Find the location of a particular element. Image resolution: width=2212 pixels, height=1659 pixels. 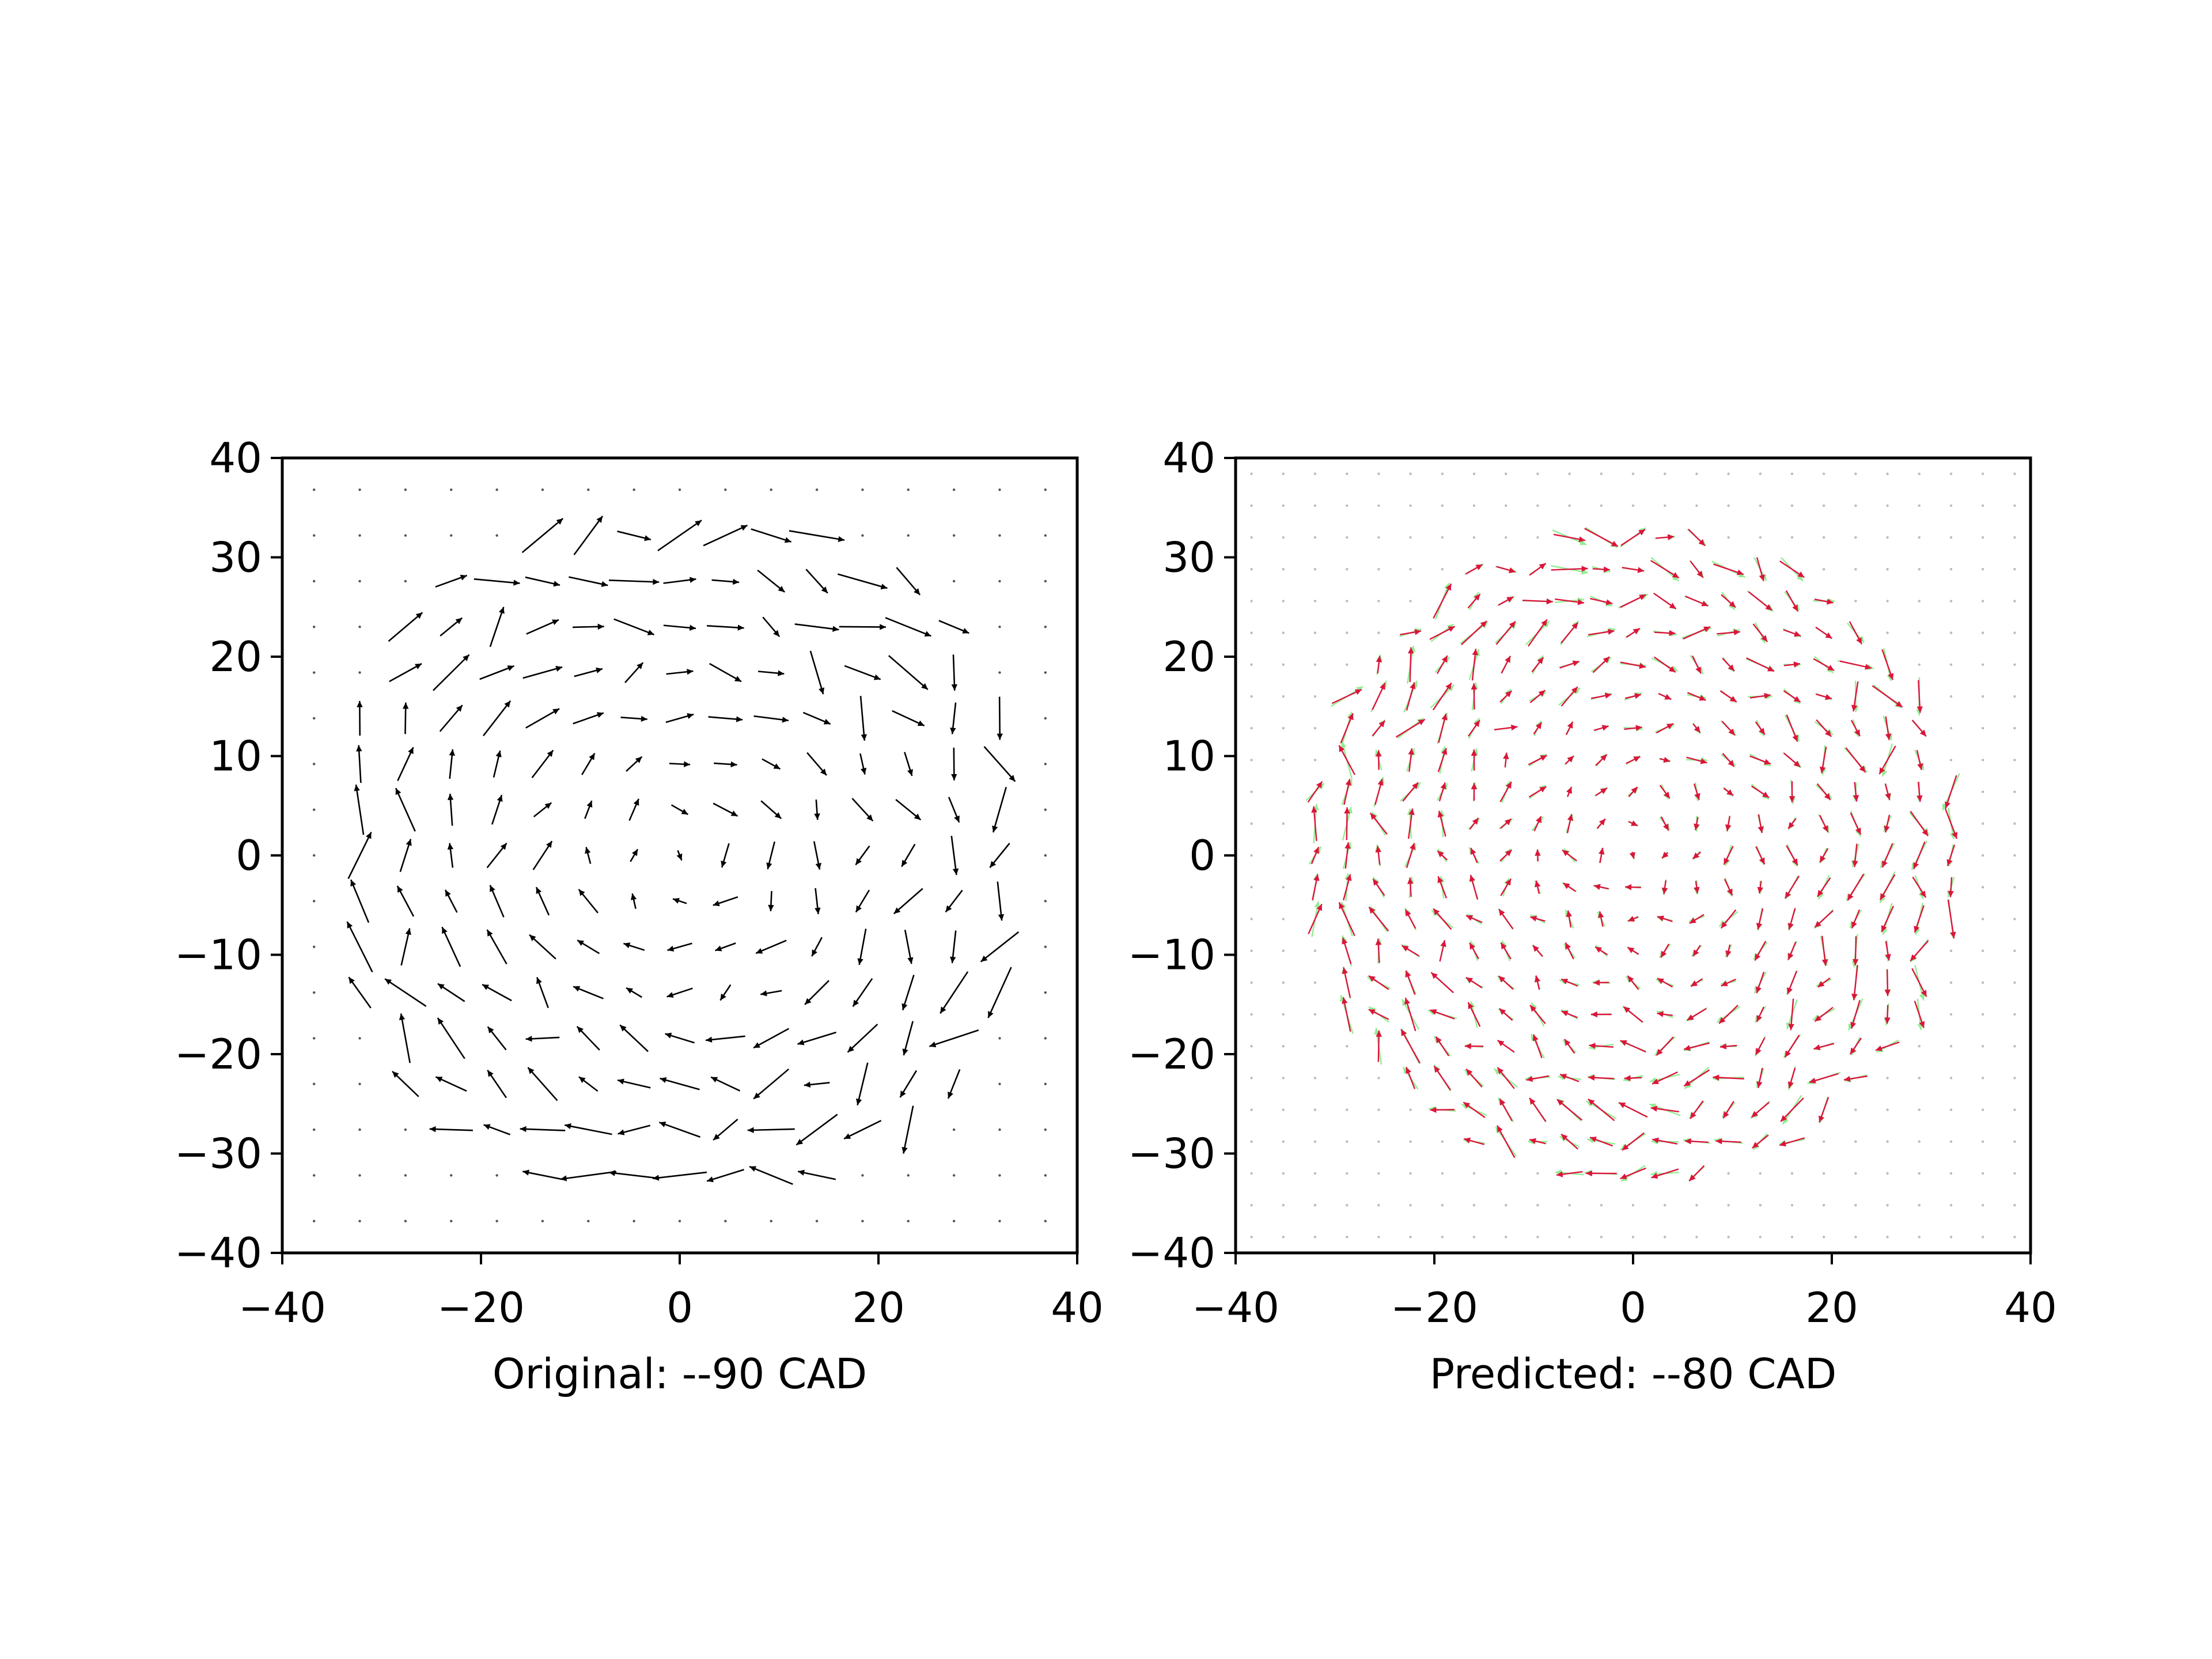

x-tick-label: 0 is located at coordinates (679, 1307).